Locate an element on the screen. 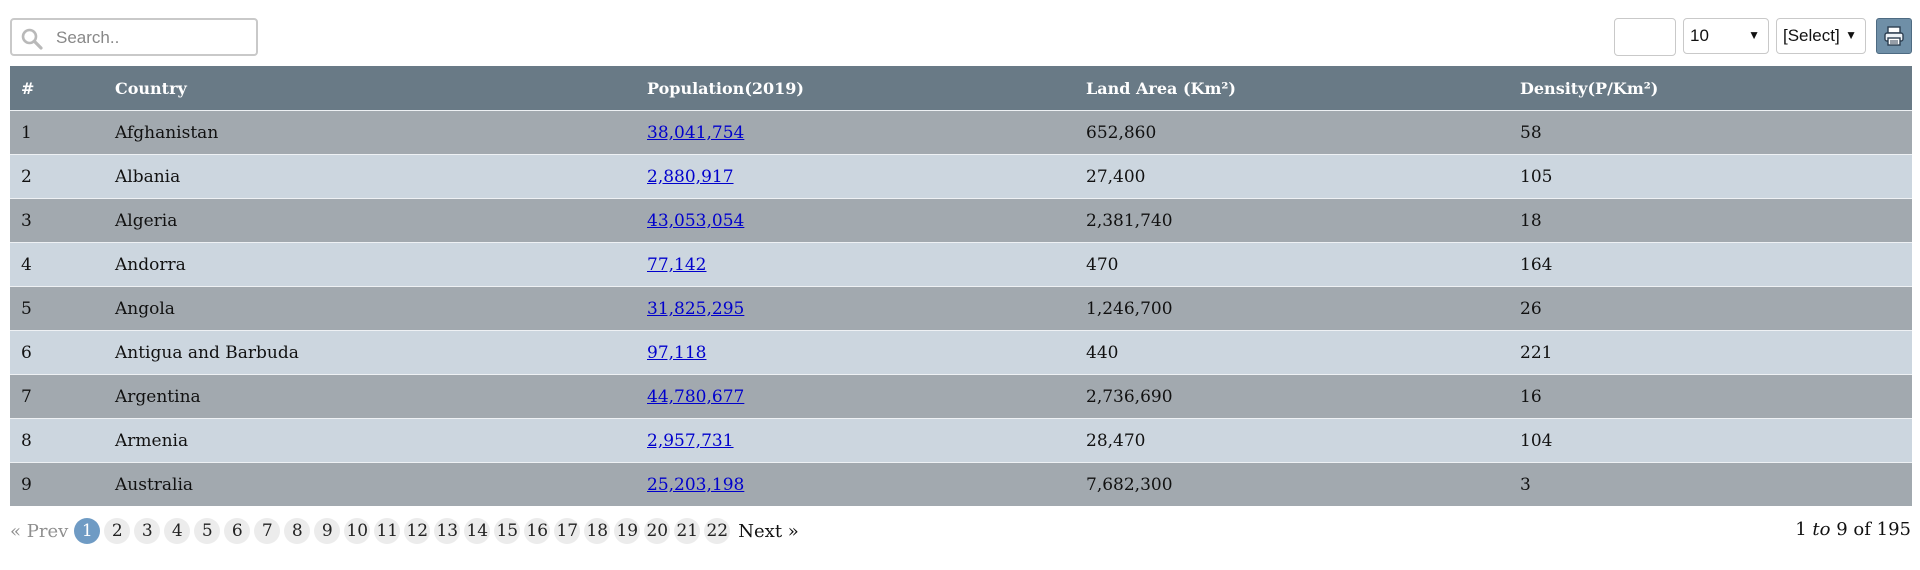  cell-number: 5 is located at coordinates (62, 308).